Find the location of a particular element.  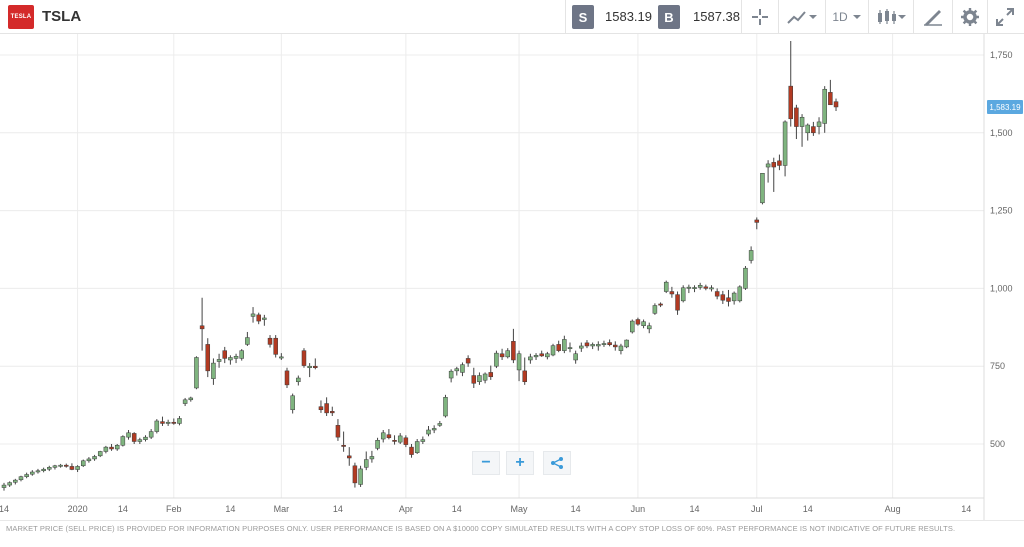

fullscreen-button is located at coordinates (1005, 17).